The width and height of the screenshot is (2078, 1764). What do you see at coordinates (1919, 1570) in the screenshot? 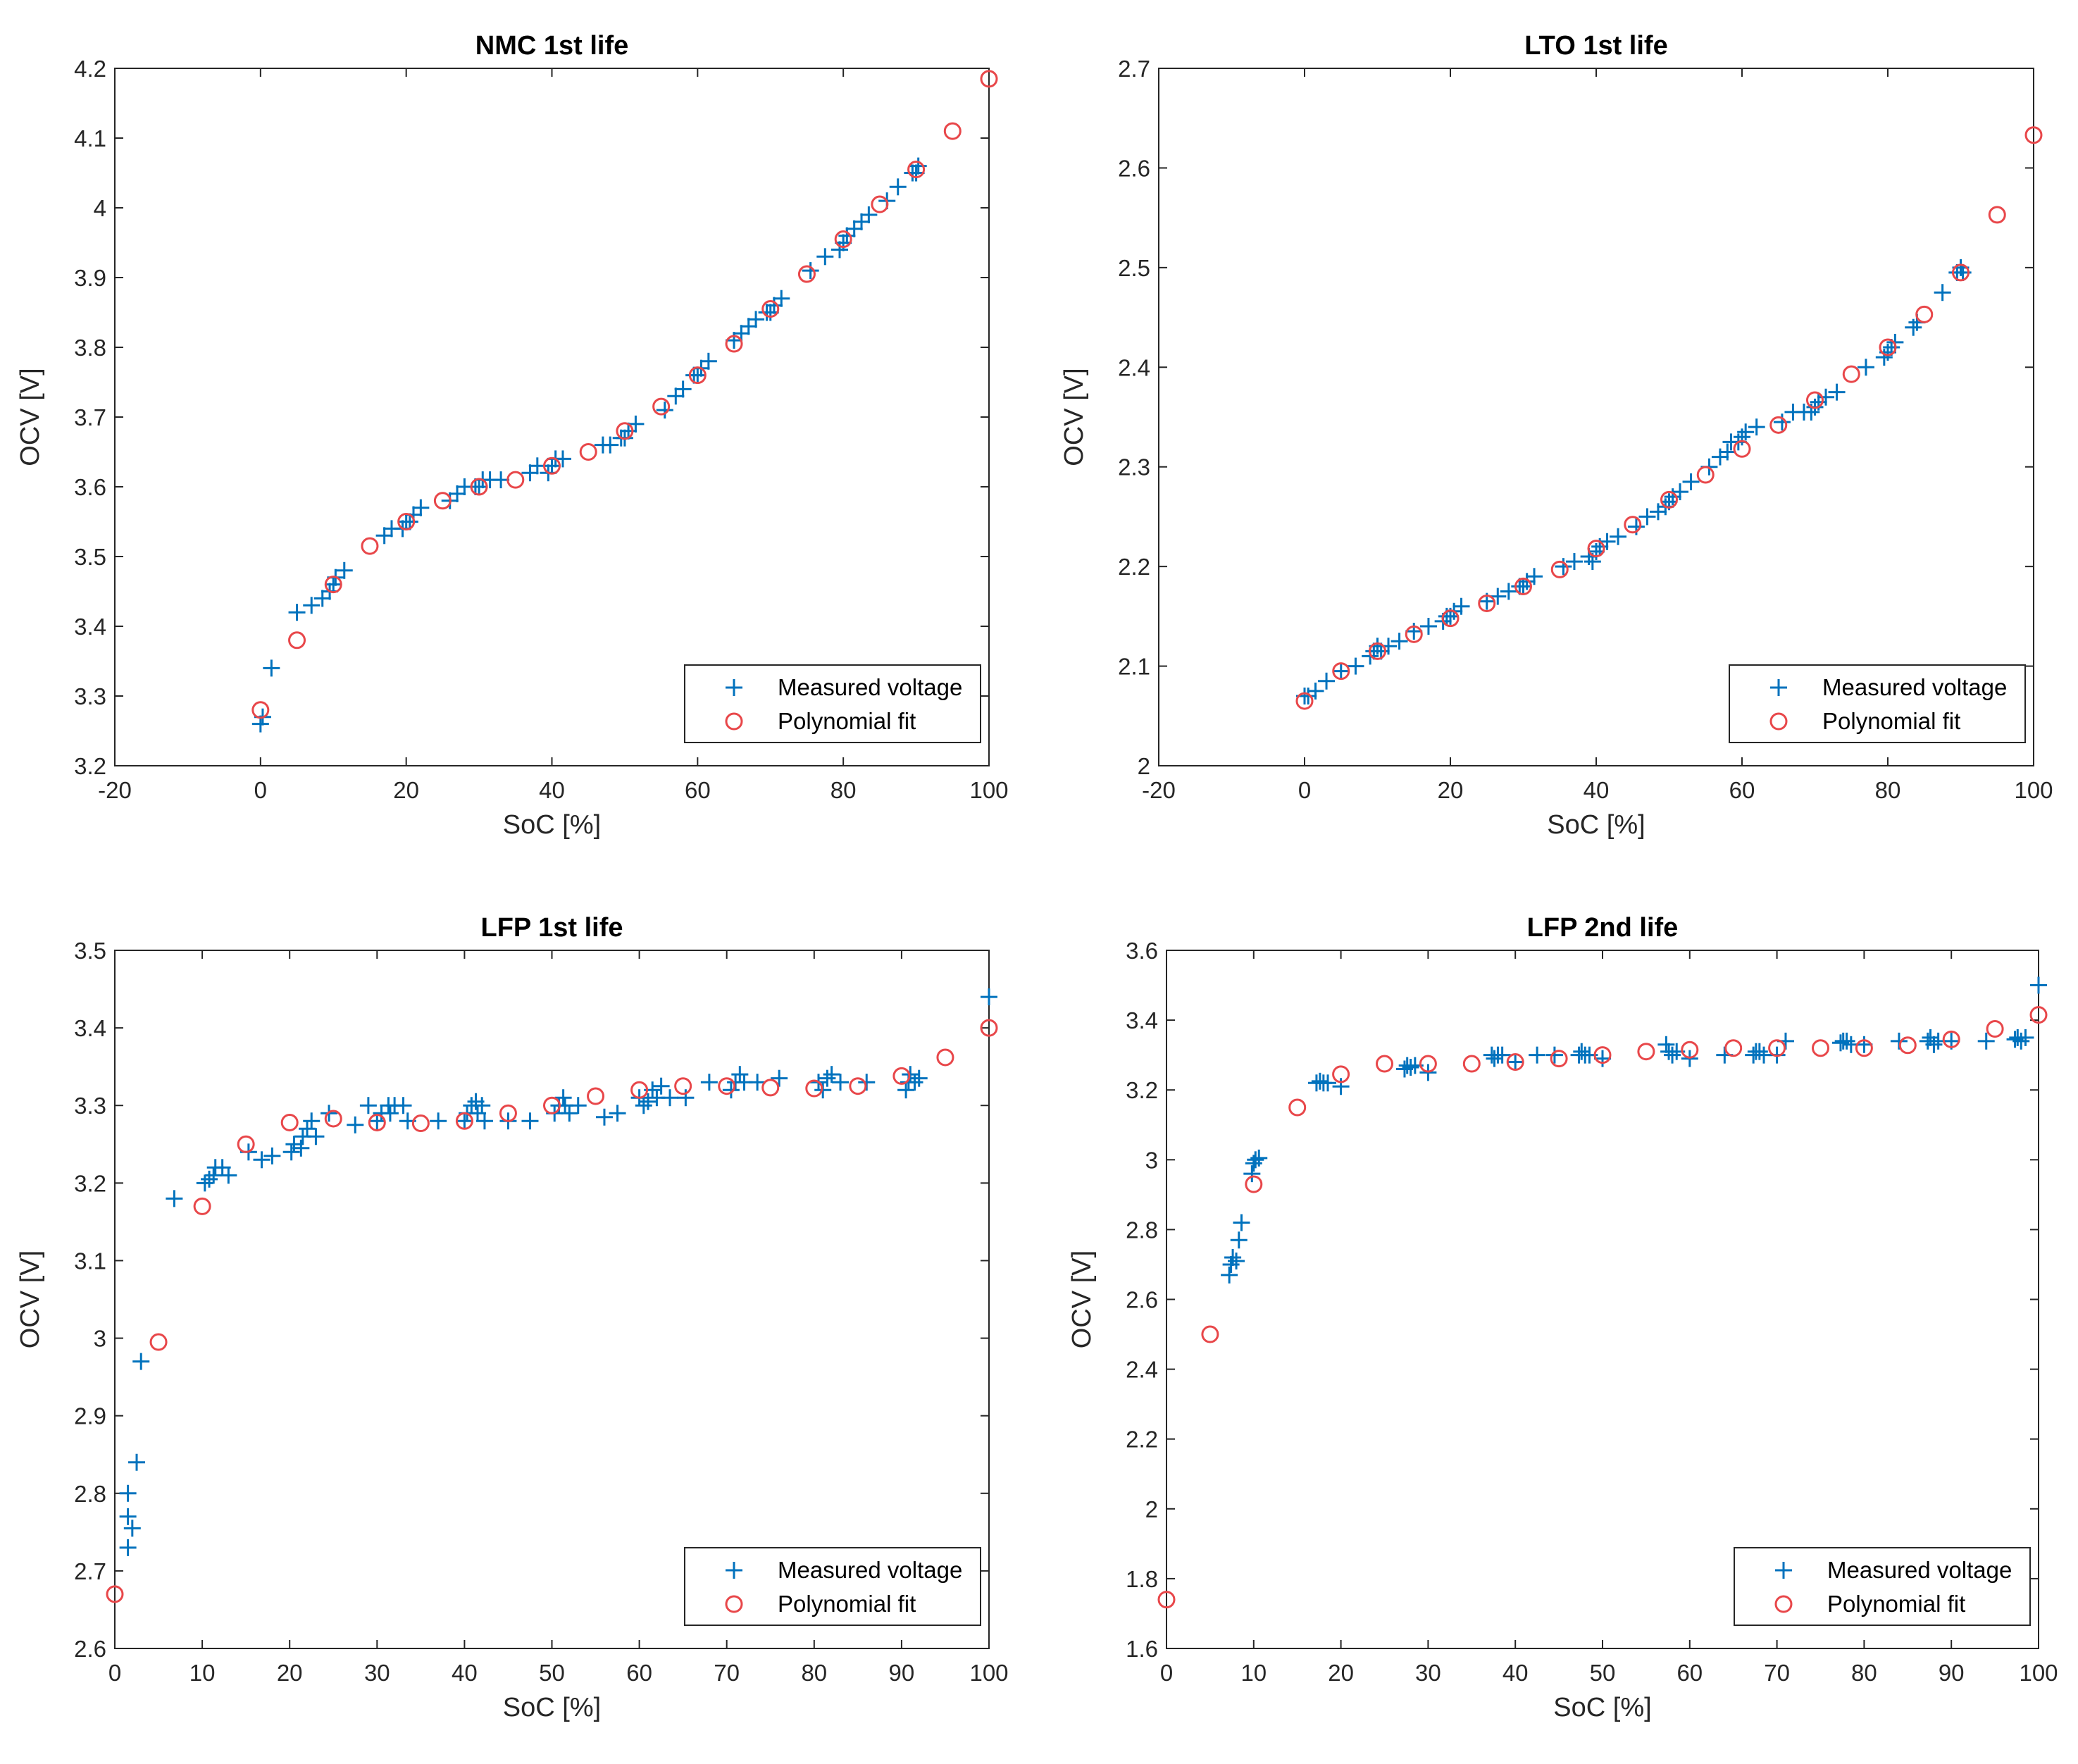
I see `legend-measured-label: Measured voltage` at bounding box center [1919, 1570].